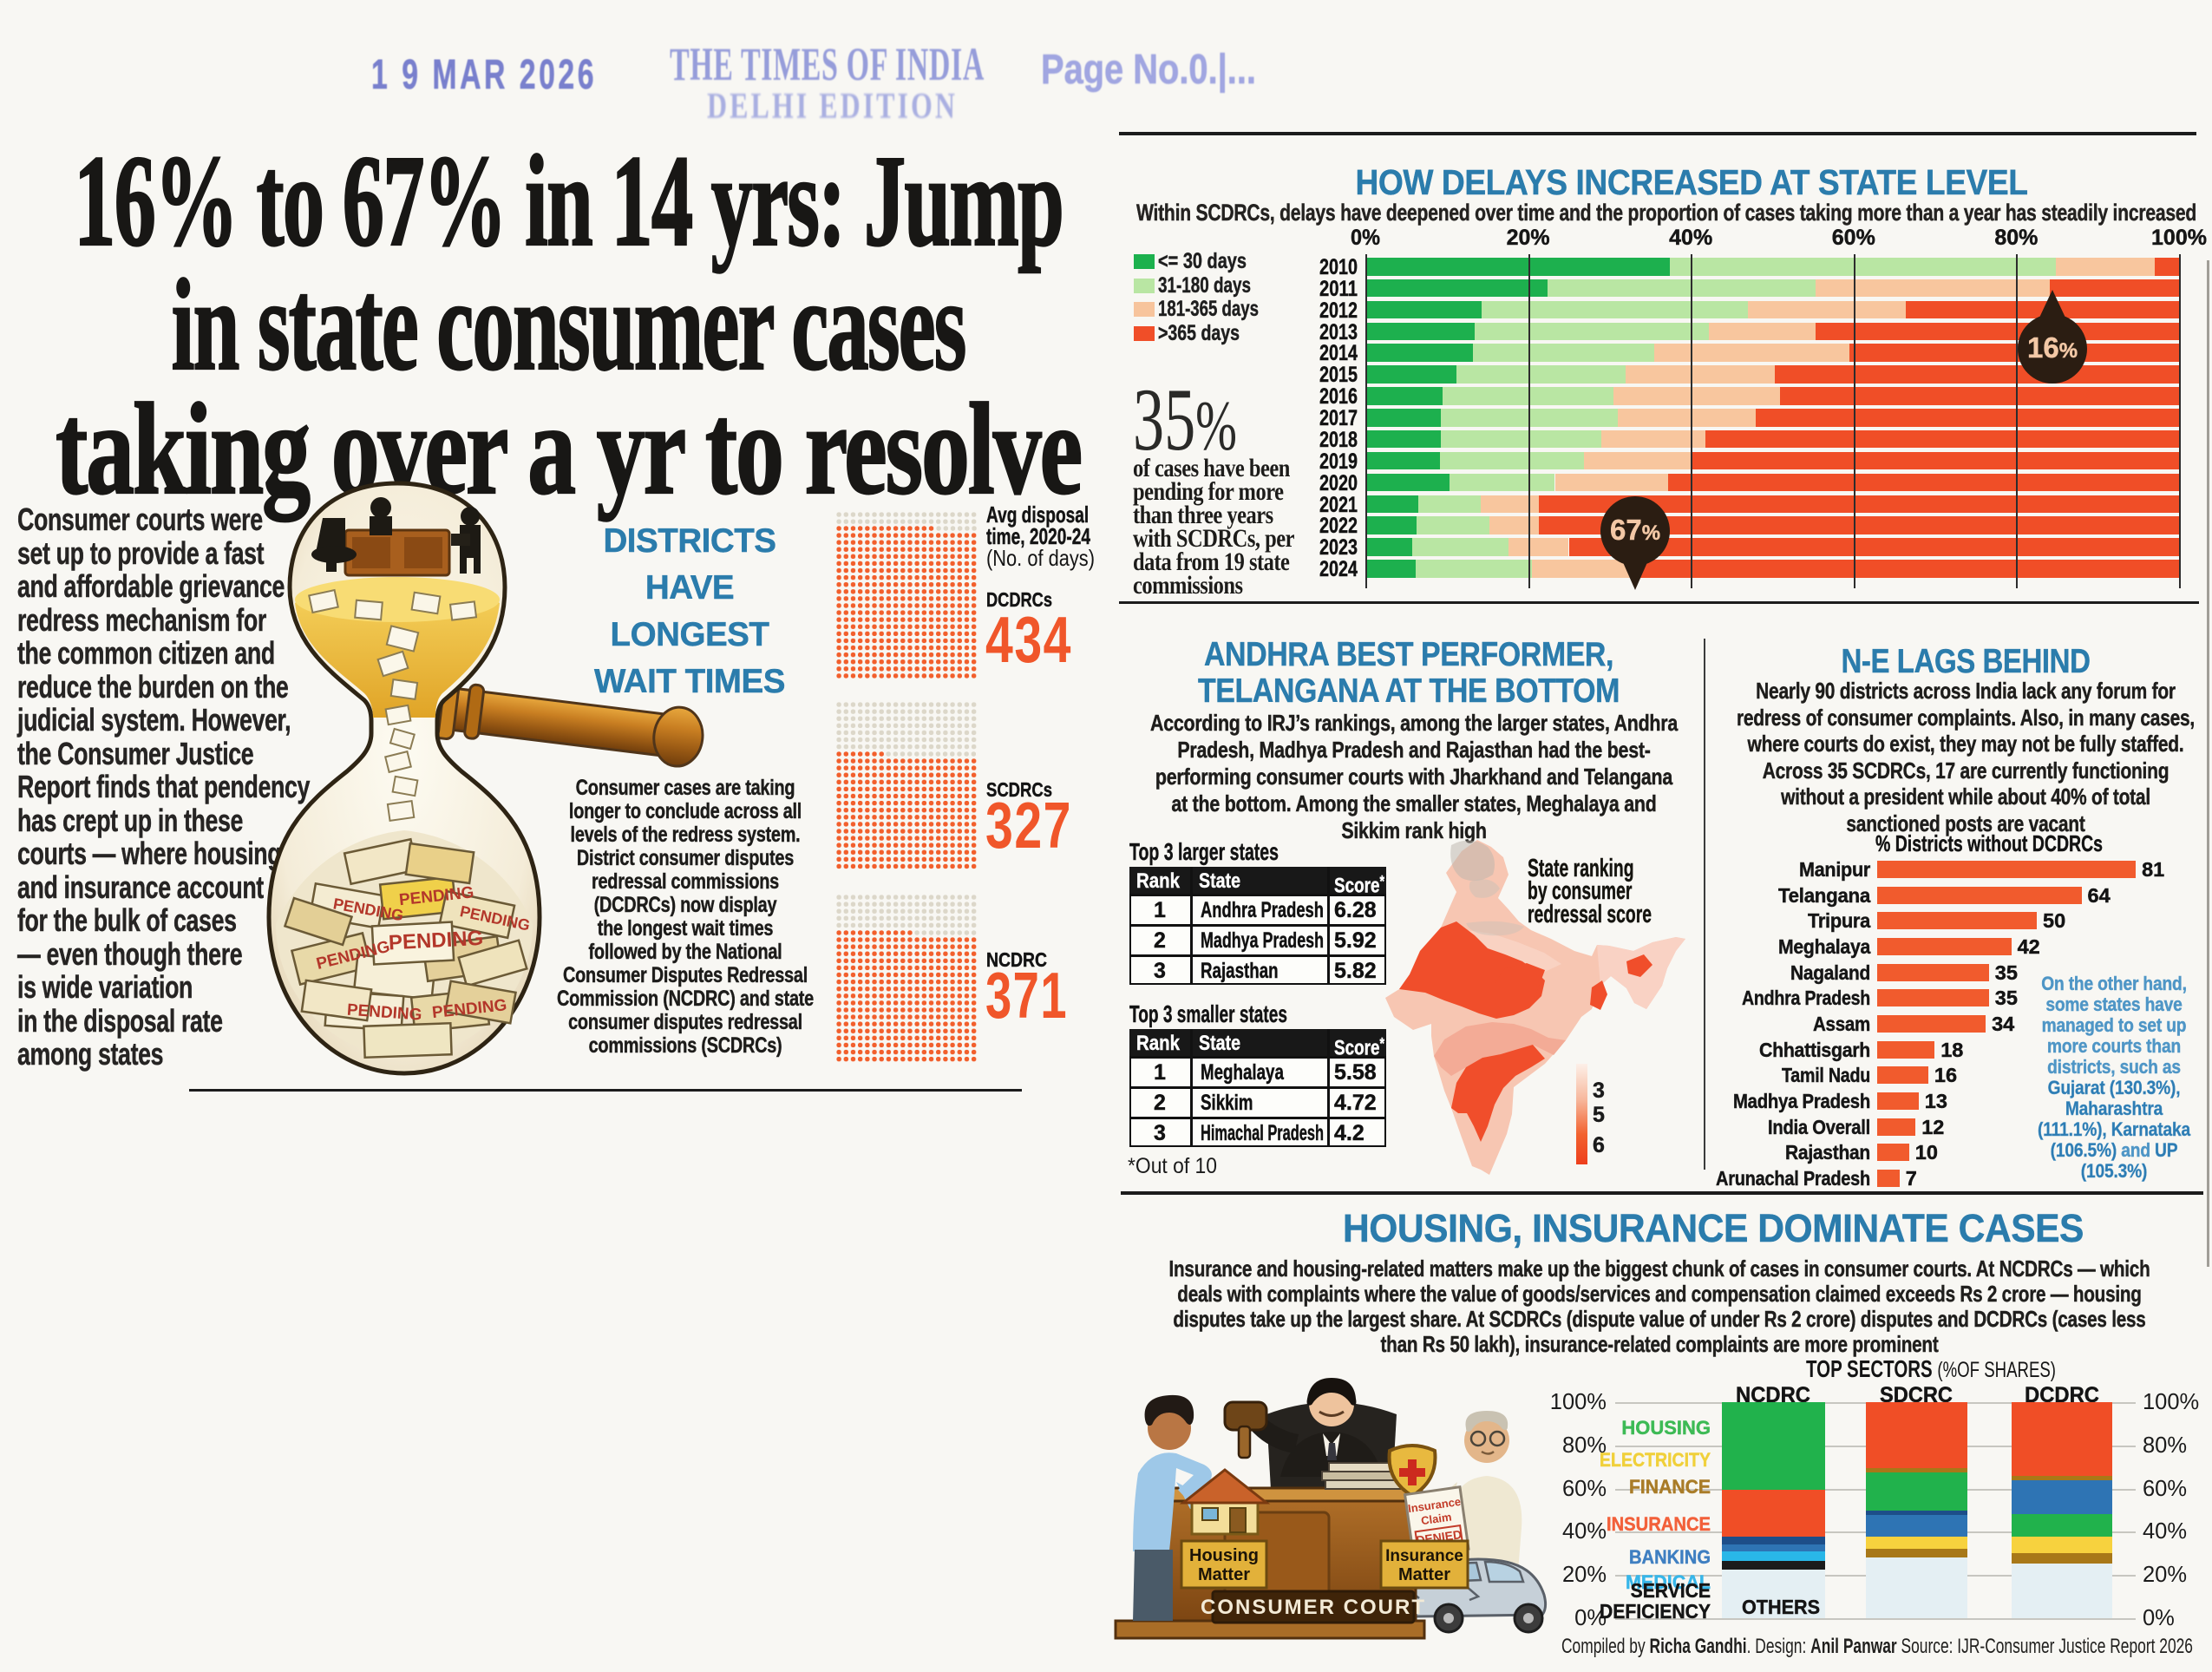 This screenshot has height=1672, width=2212. Describe the element at coordinates (1224, 1555) in the screenshot. I see `svg-text: Housing` at that location.